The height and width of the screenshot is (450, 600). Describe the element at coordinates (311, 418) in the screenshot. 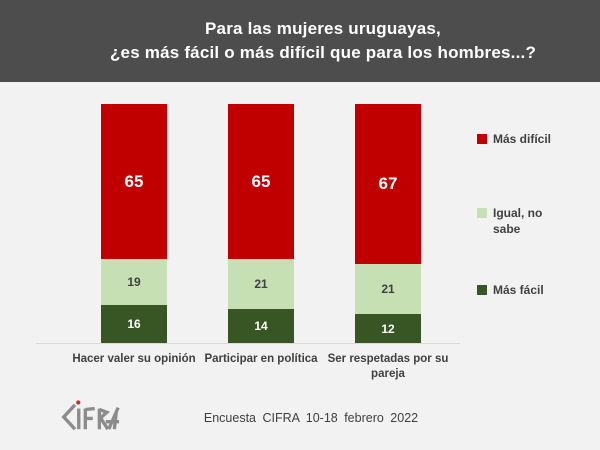

I see `source-caption: Encuesta CIFRA 10-18 febrero 2022` at that location.